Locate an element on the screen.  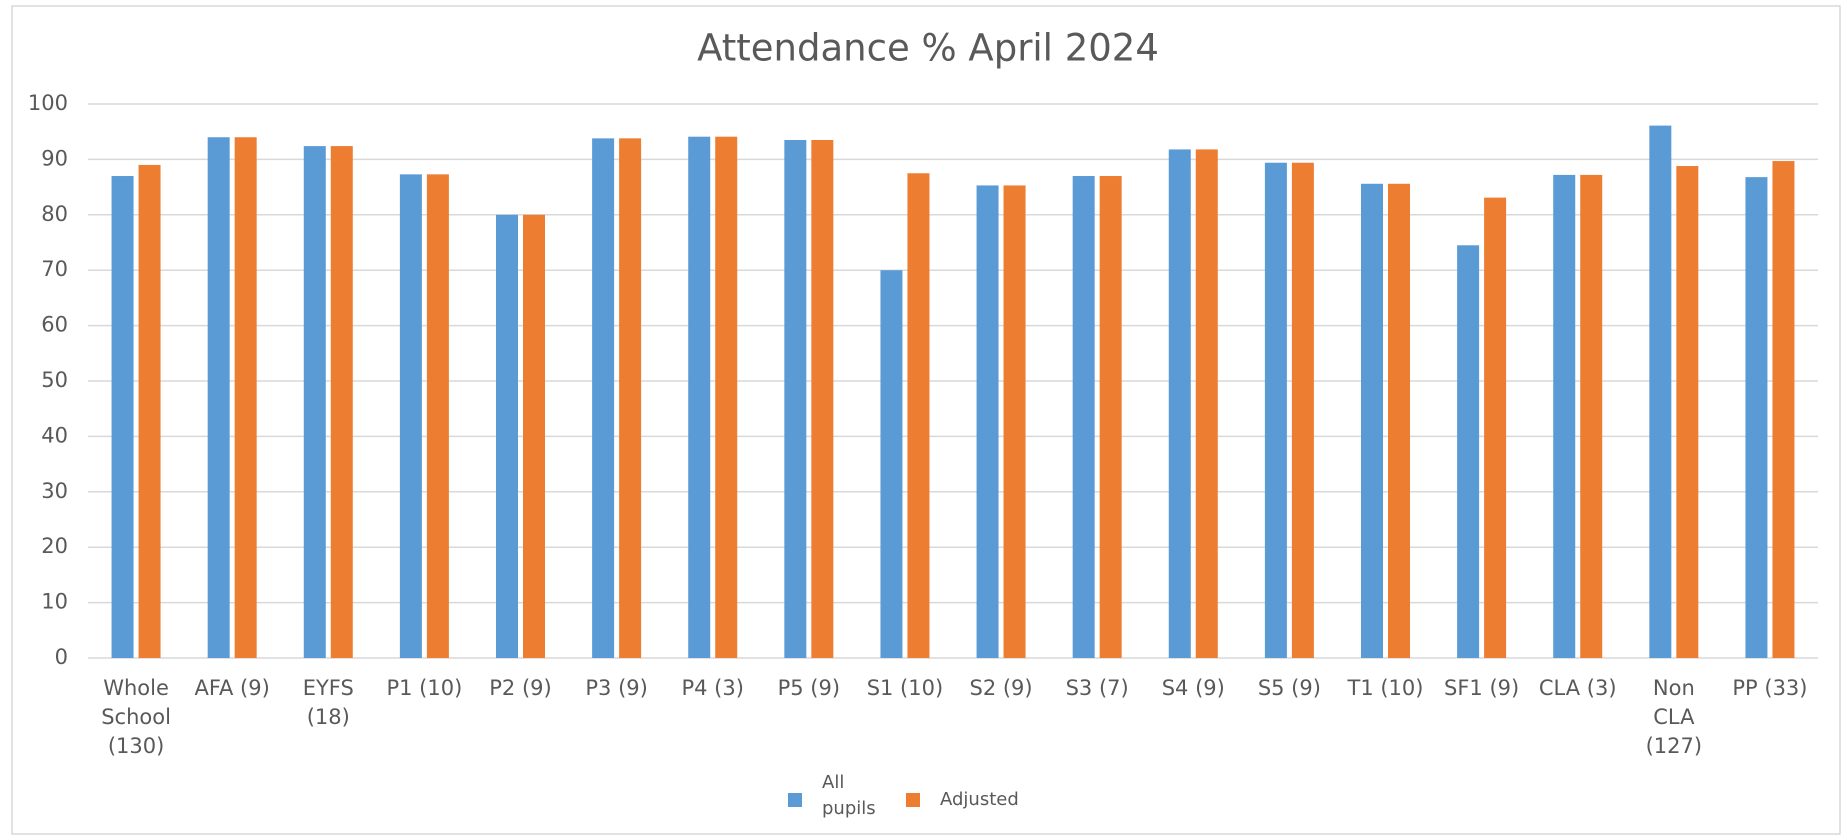
y-tick-label: 100 is located at coordinates (48, 103).